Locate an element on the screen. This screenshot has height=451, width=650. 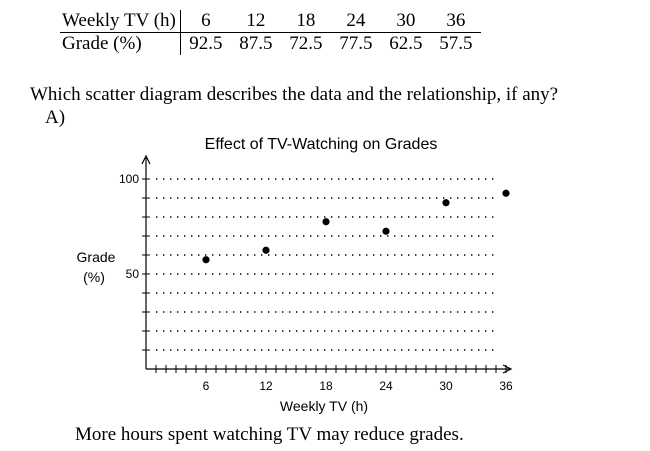
y-axis-label-unit: (%) is located at coordinates (94, 277).